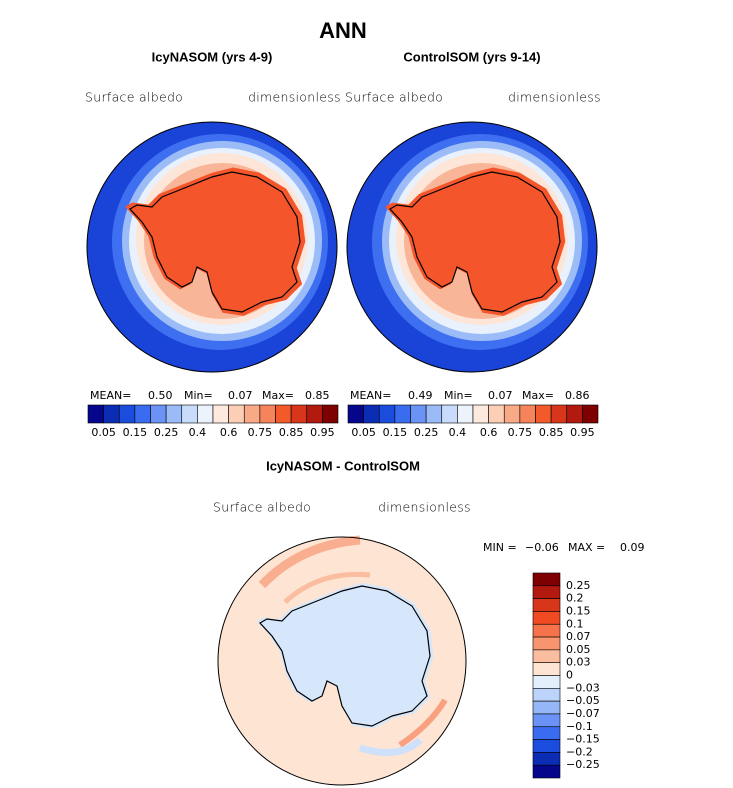 This screenshot has height=788, width=733. Describe the element at coordinates (160, 395) in the screenshot. I see `stat-text: 0.50` at that location.